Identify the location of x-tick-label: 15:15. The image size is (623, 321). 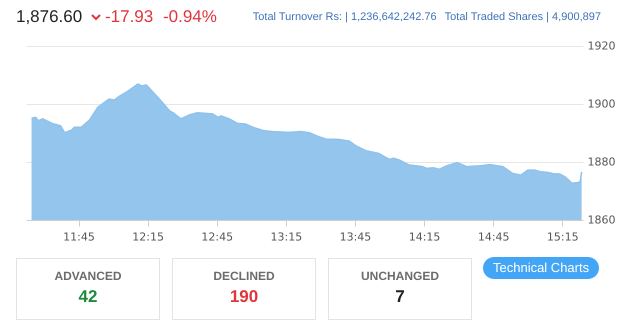
(562, 237).